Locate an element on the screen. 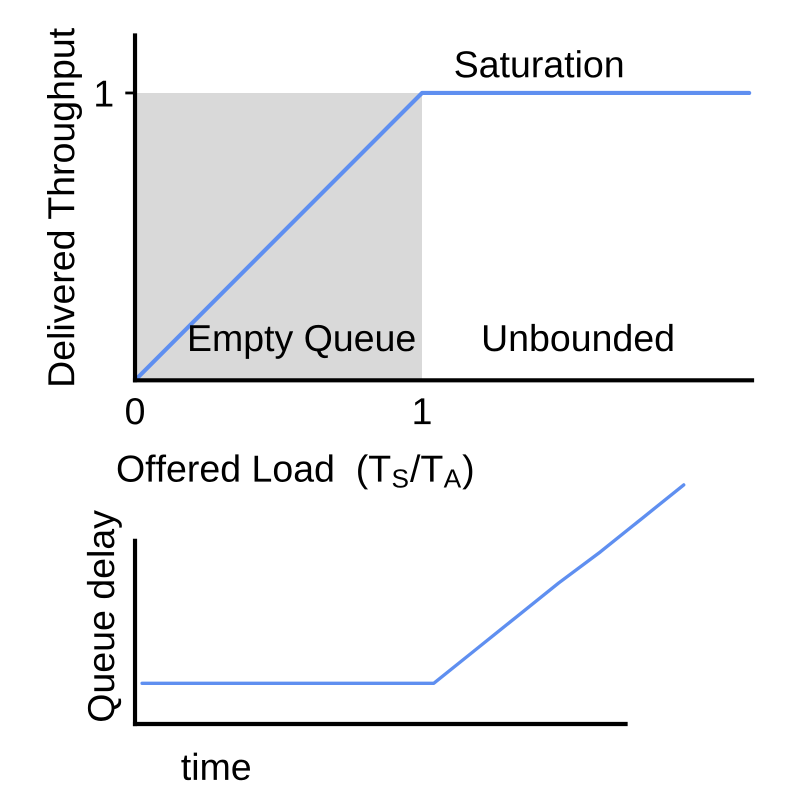 The image size is (785, 789). x-axis-title: time is located at coordinates (215, 766).